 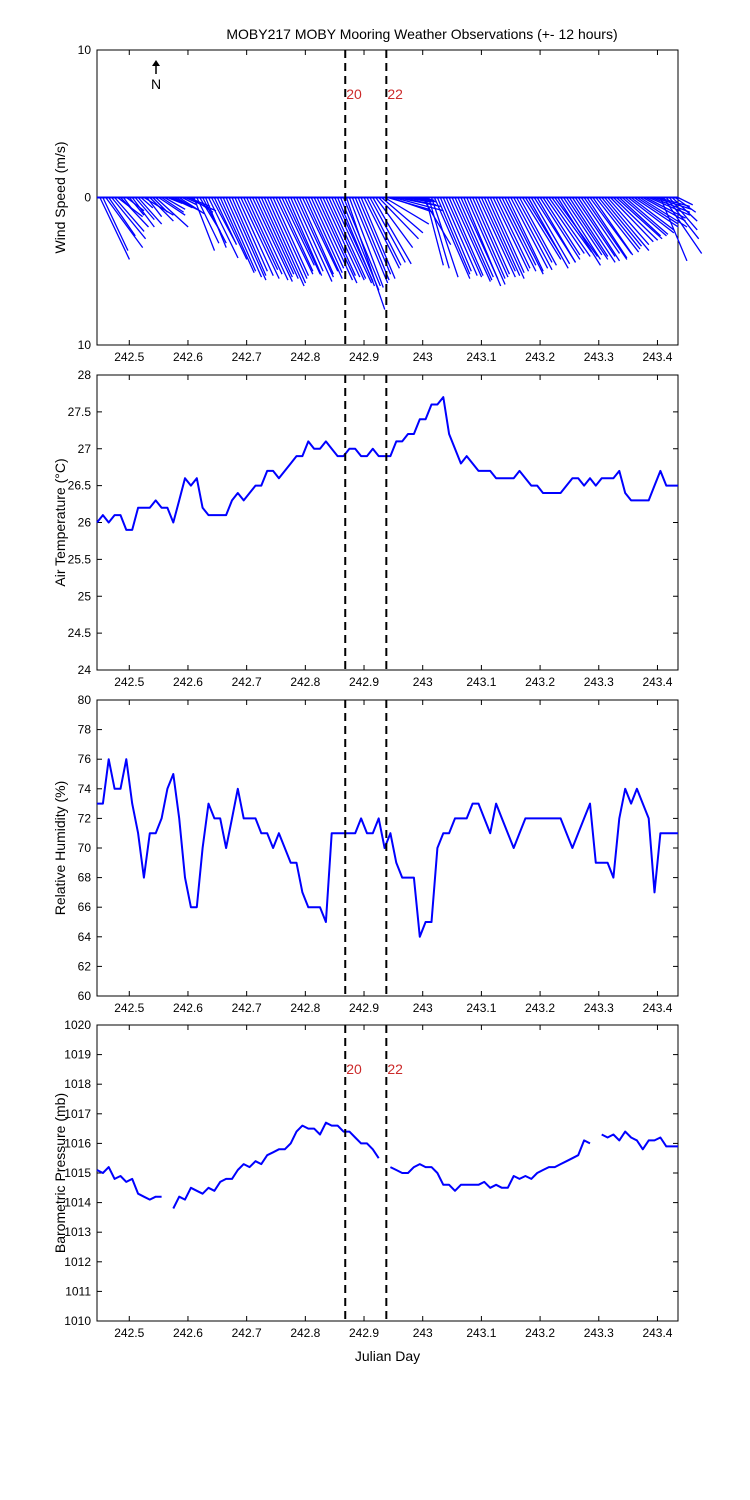 I want to click on y-tick-label: 1012, so click(x=77, y=1262).